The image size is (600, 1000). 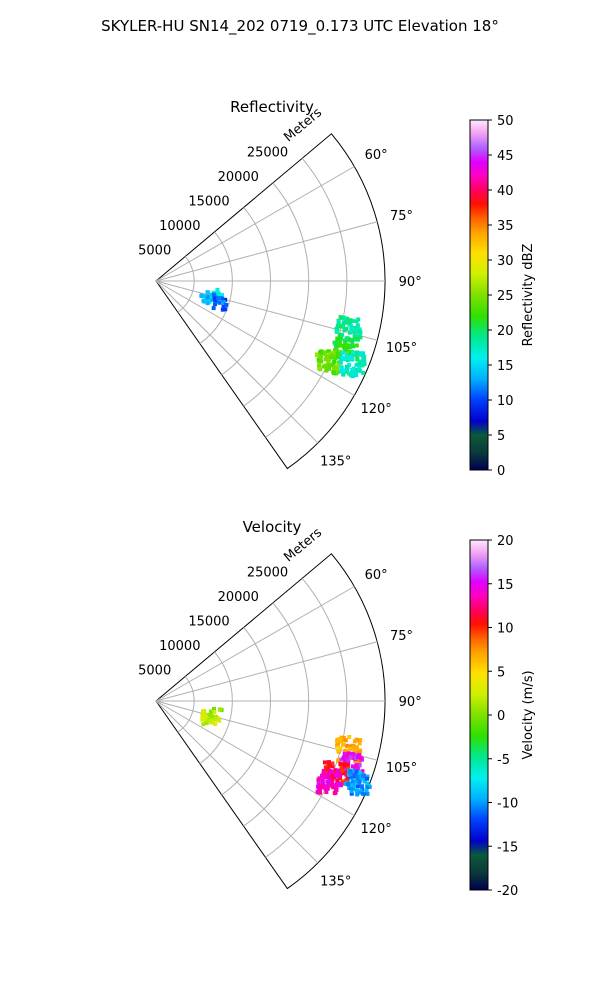 What do you see at coordinates (335, 462) in the screenshot?
I see `angle-tick-label: 135°` at bounding box center [335, 462].